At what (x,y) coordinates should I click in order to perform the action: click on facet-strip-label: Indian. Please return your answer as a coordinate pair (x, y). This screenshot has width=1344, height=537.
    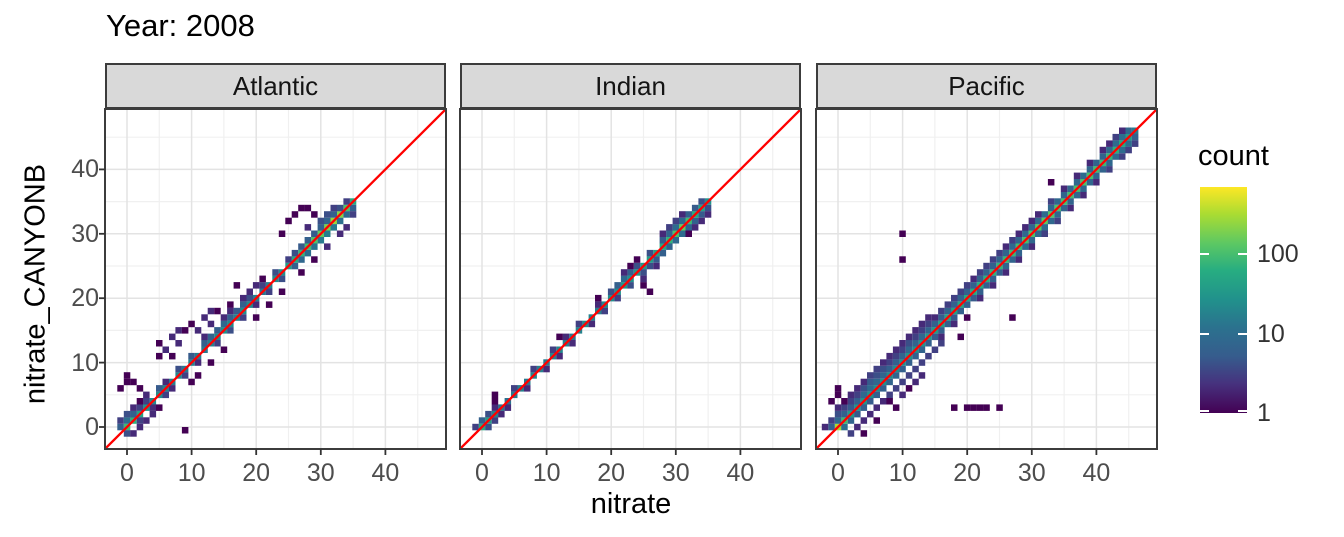
    Looking at the image, I should click on (630, 85).